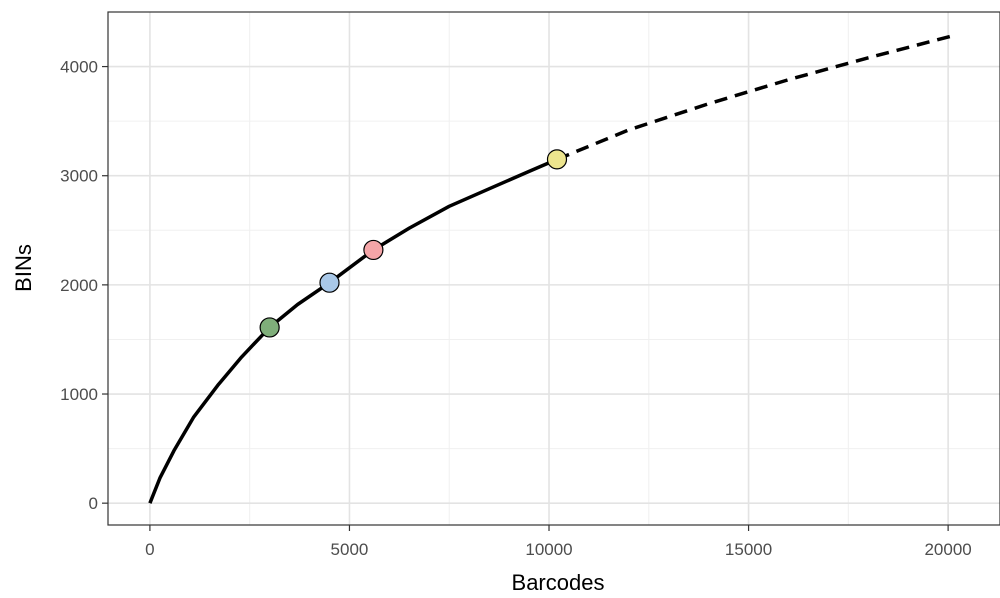 The width and height of the screenshot is (1000, 598). I want to click on highlight-points, so click(413, 243).